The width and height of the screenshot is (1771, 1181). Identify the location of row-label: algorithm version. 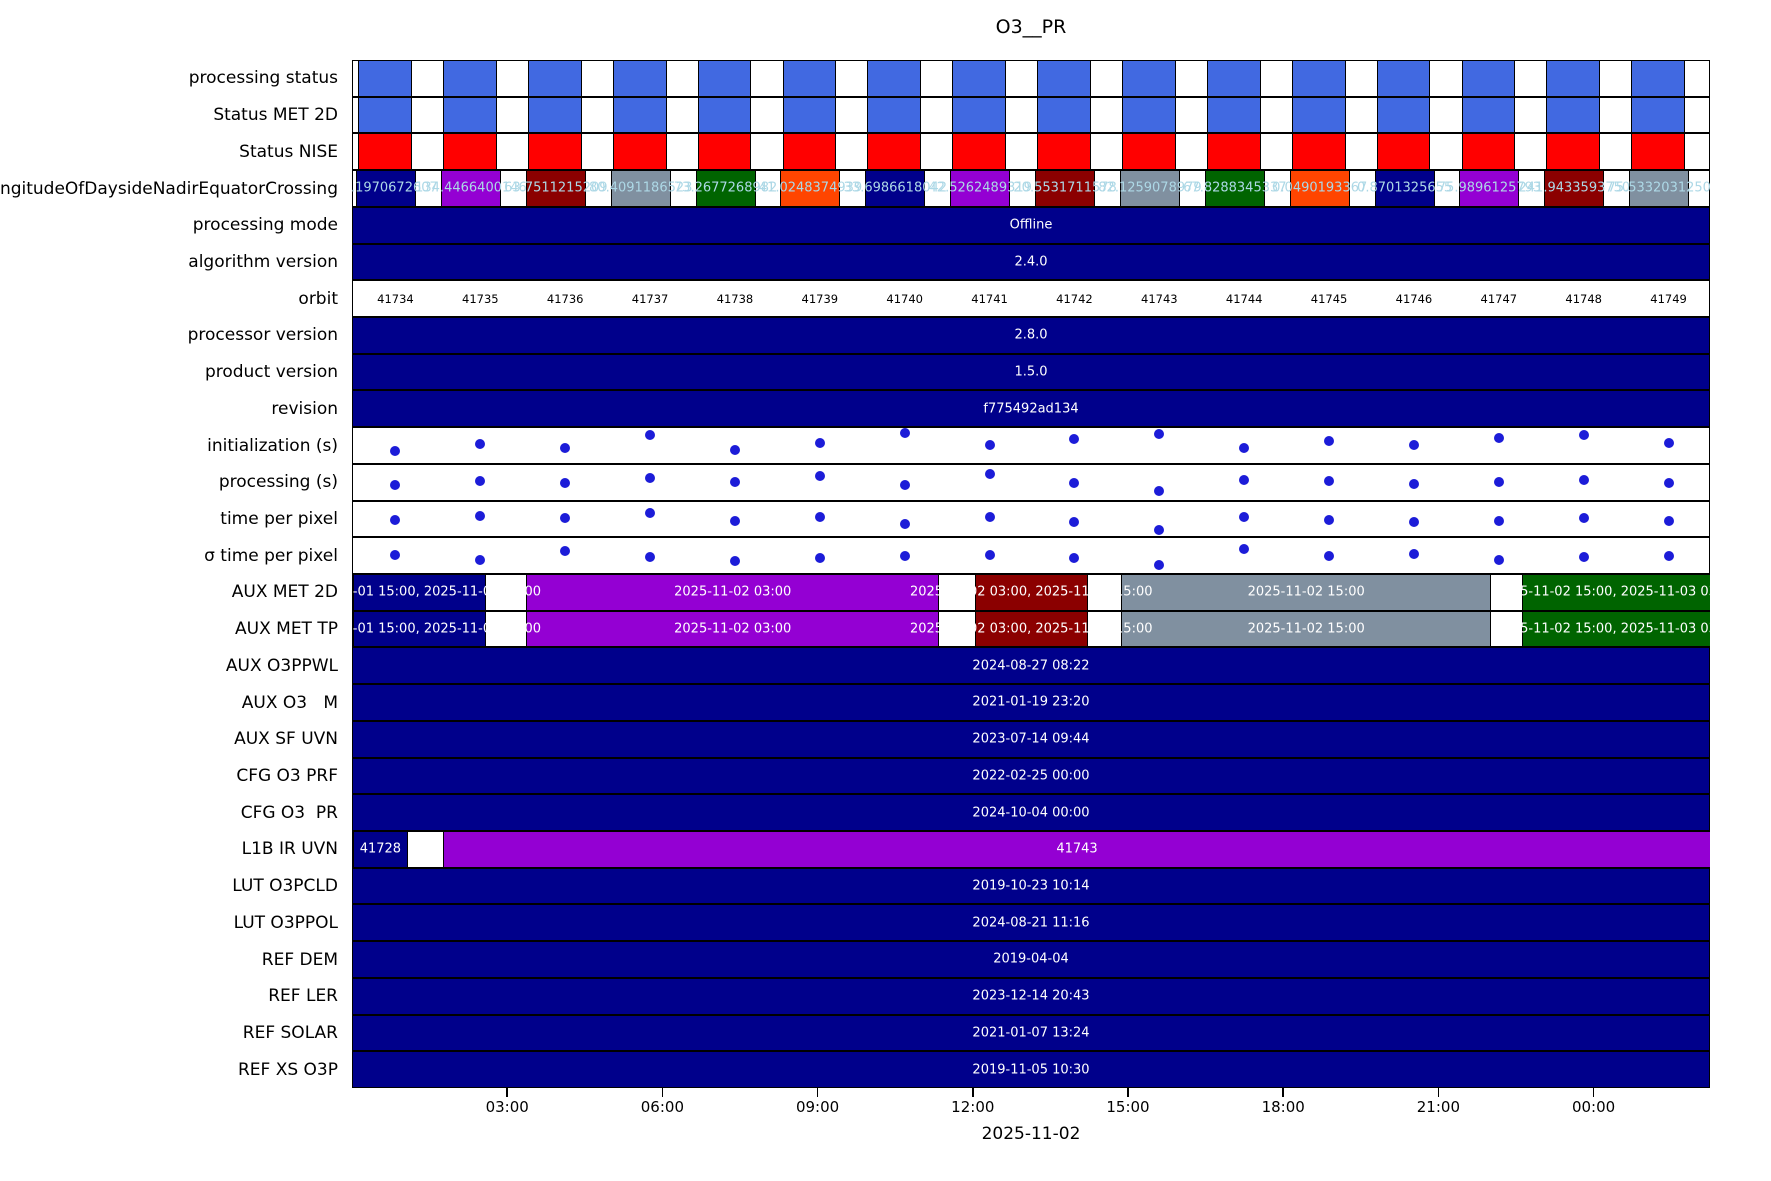
(263, 261).